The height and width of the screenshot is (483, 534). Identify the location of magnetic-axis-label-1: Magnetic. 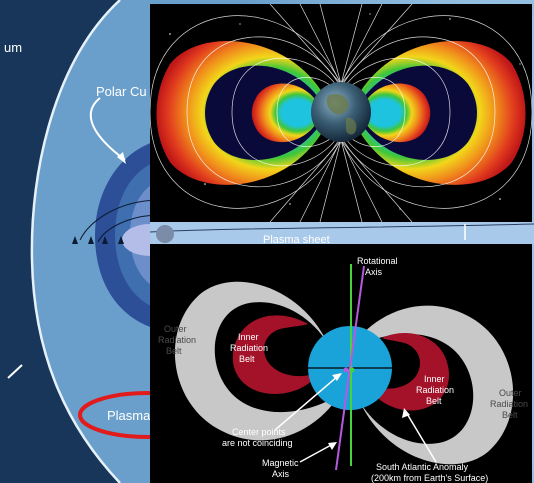
(280, 463).